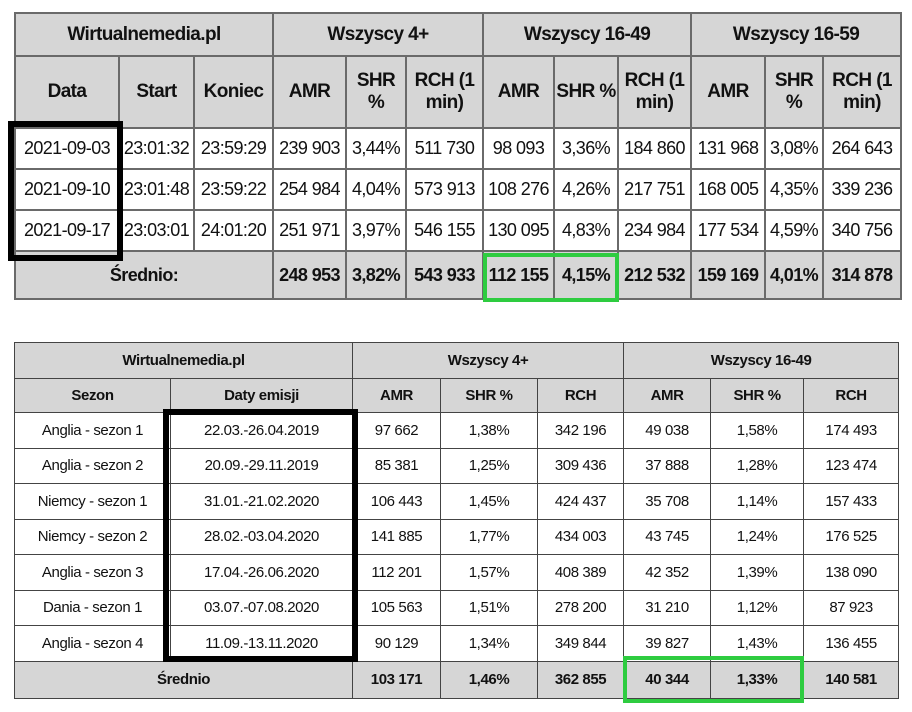 Image resolution: width=912 pixels, height=712 pixels. I want to click on data-cell: Anglia - sezon 1, so click(92, 430).